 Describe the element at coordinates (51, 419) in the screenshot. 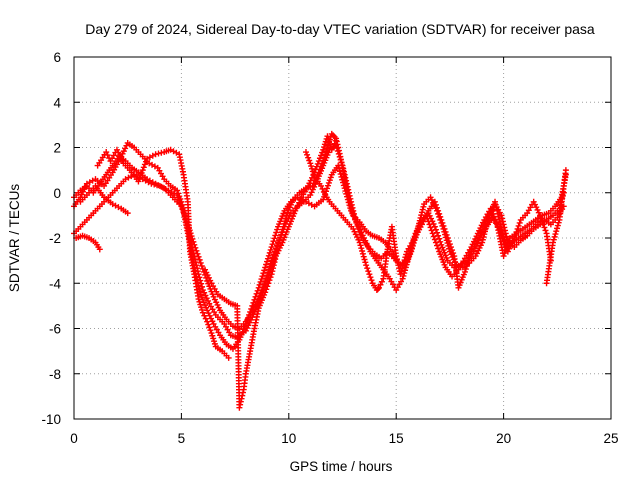

I see `y-tick-label: -10` at that location.